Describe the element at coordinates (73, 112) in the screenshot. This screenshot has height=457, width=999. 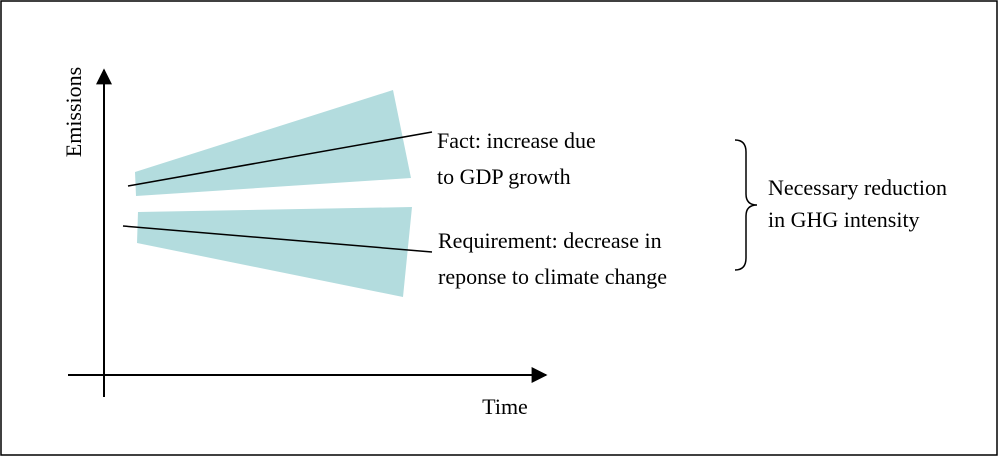
I see `y-axis-label: Emissions` at that location.